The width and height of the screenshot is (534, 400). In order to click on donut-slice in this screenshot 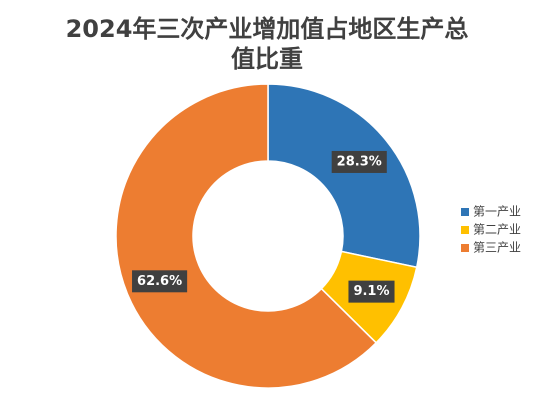, I will do `click(344, 176)`.